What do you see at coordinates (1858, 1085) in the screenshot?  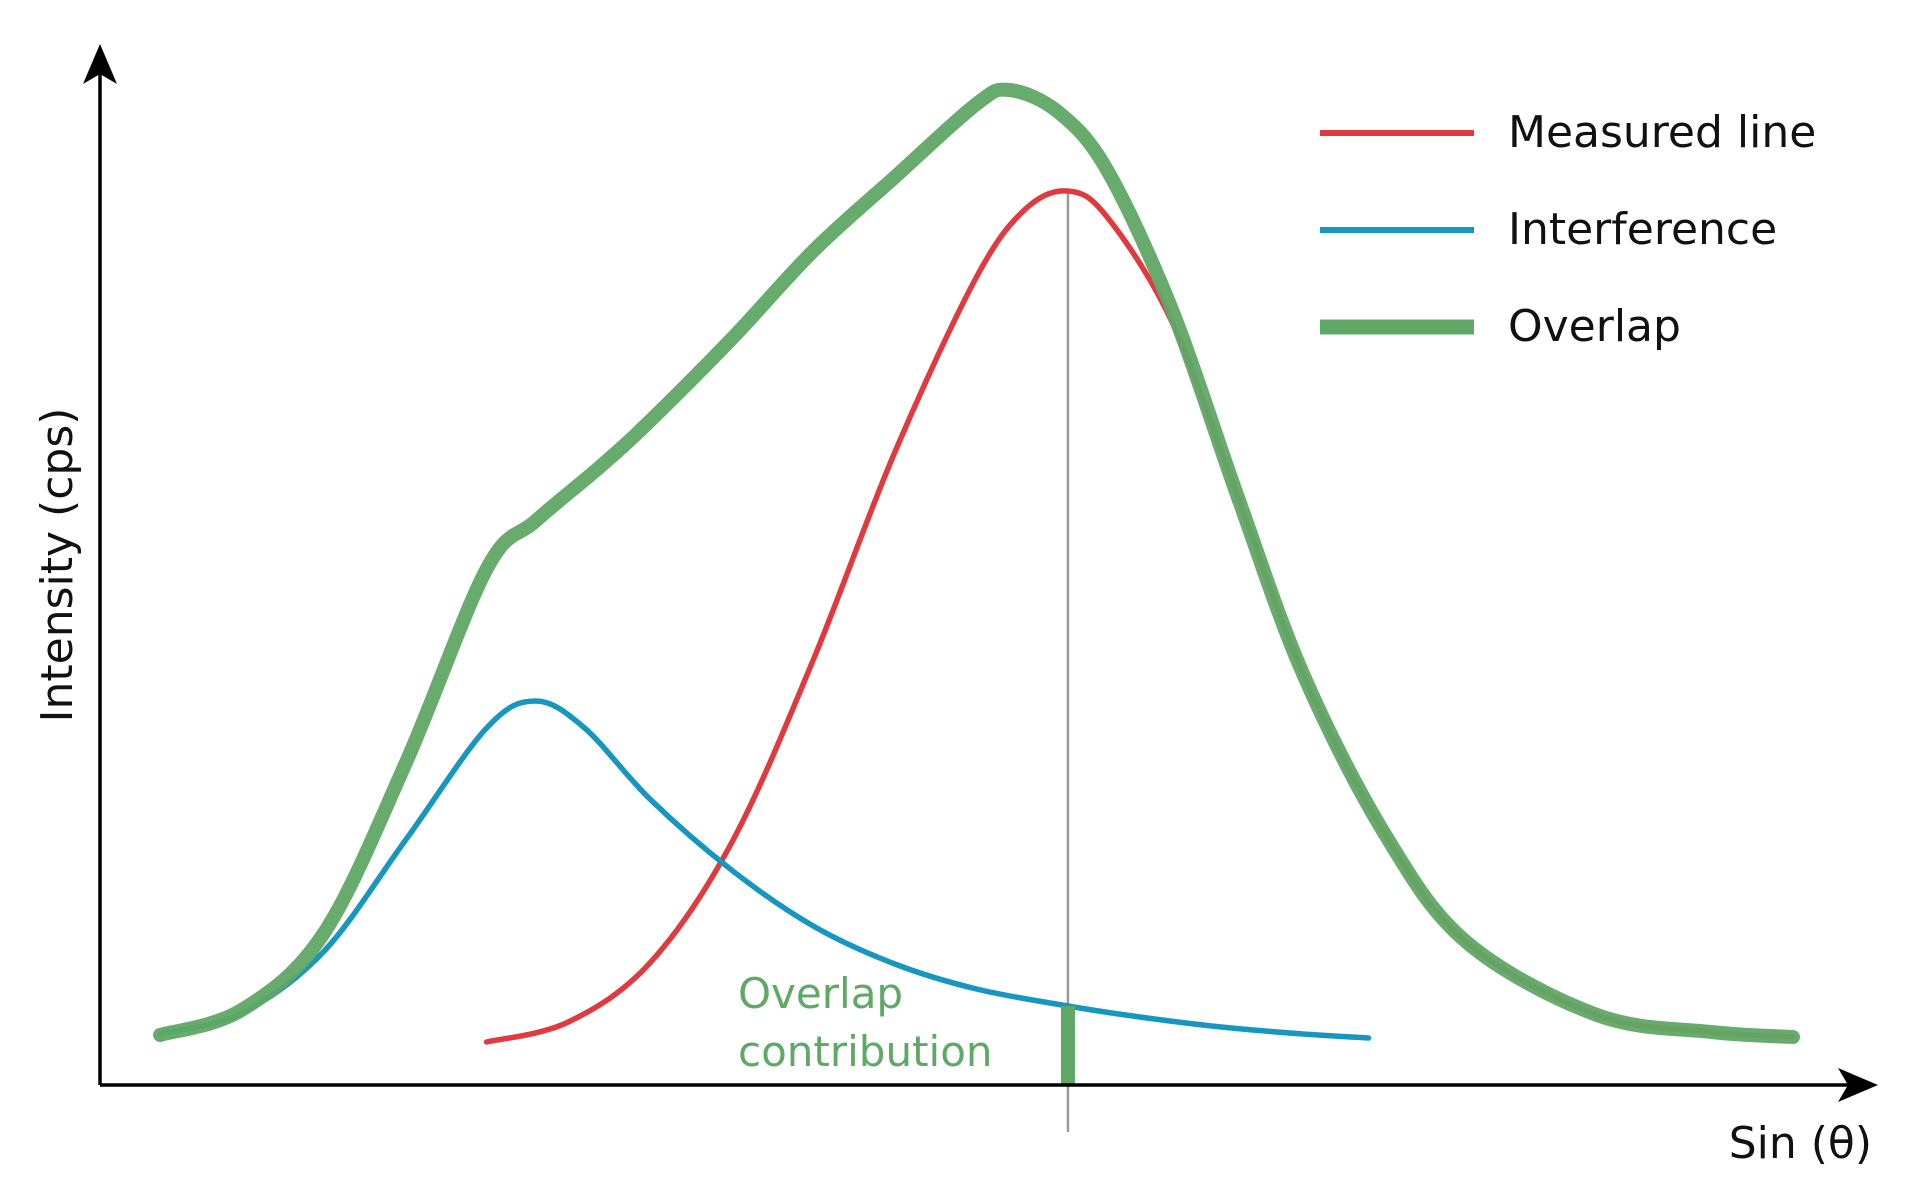 I see `x-axis-arrowhead` at bounding box center [1858, 1085].